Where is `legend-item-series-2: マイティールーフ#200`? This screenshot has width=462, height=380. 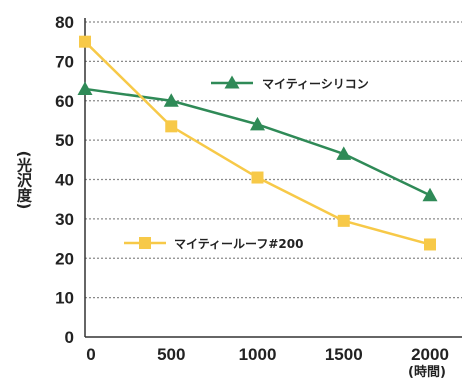 legend-item-series-2: マイティールーフ#200 is located at coordinates (213, 244).